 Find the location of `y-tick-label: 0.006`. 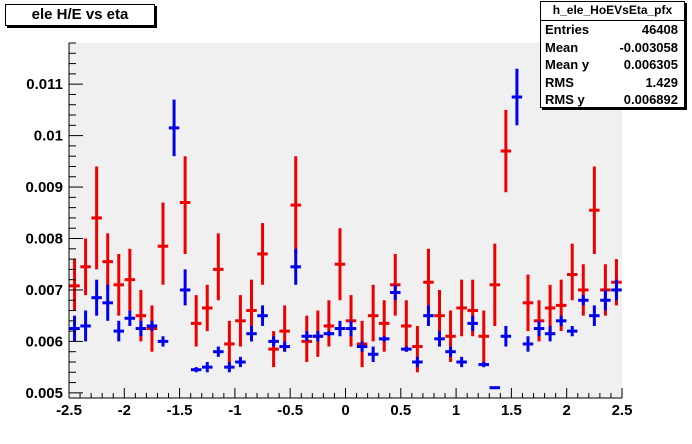

y-tick-label: 0.006 is located at coordinates (44, 341).